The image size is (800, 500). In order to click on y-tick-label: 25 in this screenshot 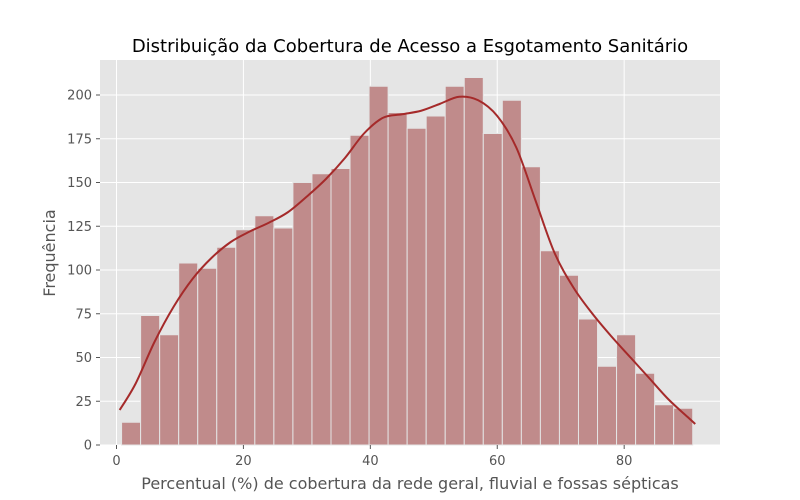, I will do `click(83, 402)`.